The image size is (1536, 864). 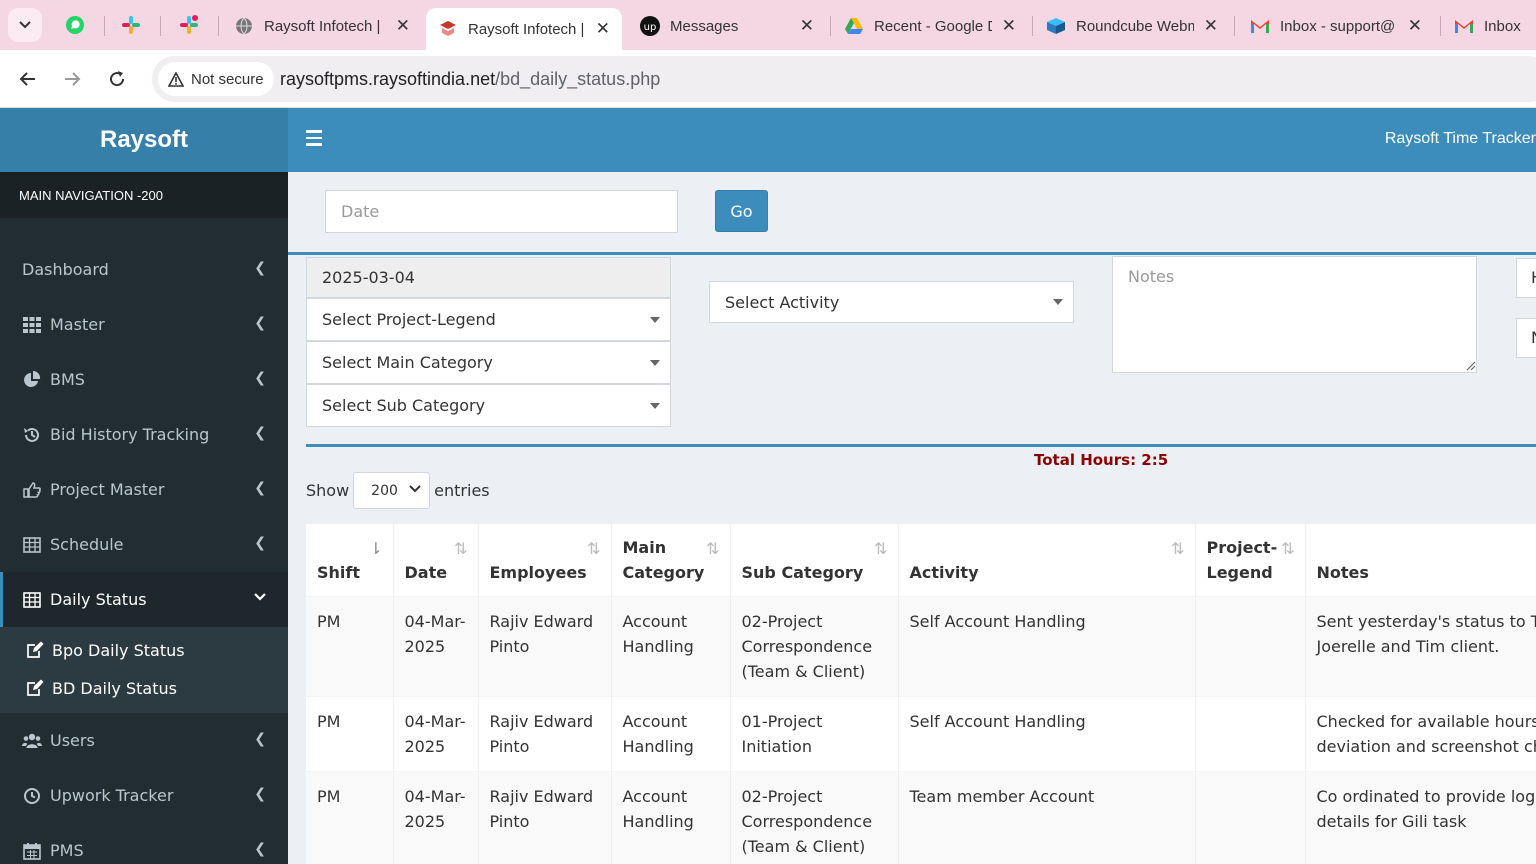 I want to click on sidebar-item-schedule: Schedule ❮, so click(x=144, y=544).